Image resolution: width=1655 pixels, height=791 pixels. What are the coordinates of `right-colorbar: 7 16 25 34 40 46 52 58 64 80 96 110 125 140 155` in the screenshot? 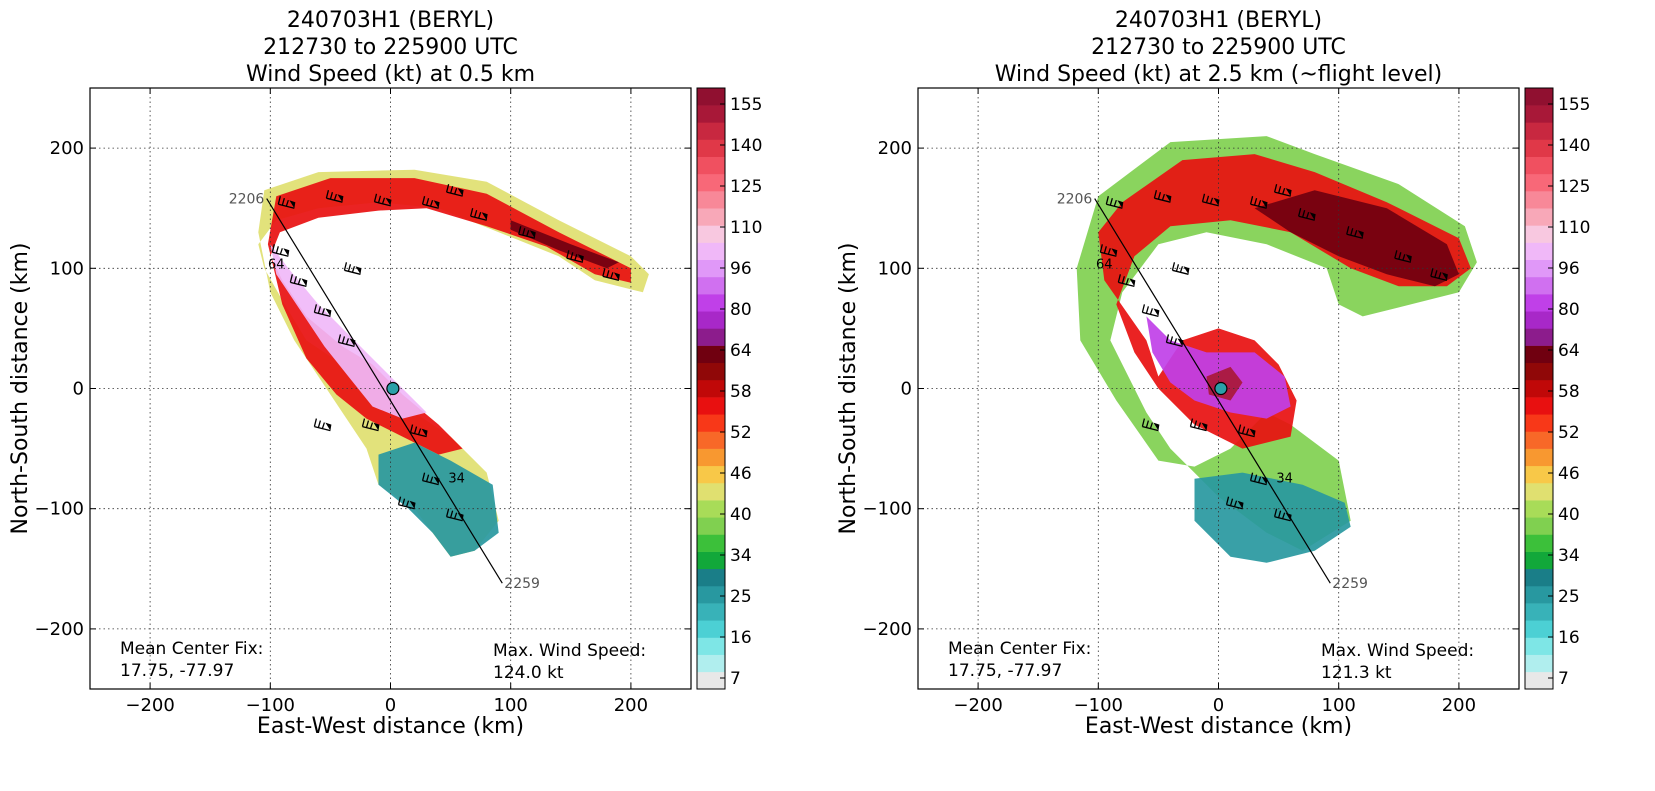 It's located at (1557, 388).